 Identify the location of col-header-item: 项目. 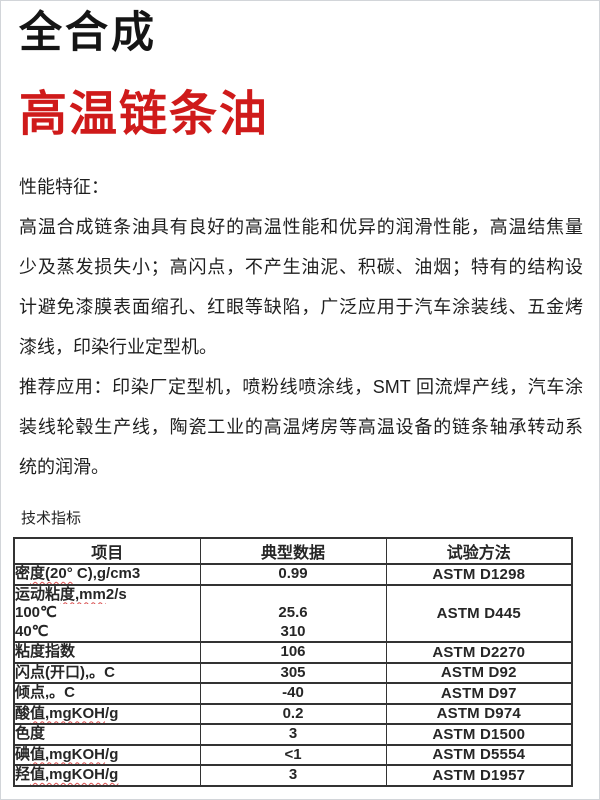
(107, 551).